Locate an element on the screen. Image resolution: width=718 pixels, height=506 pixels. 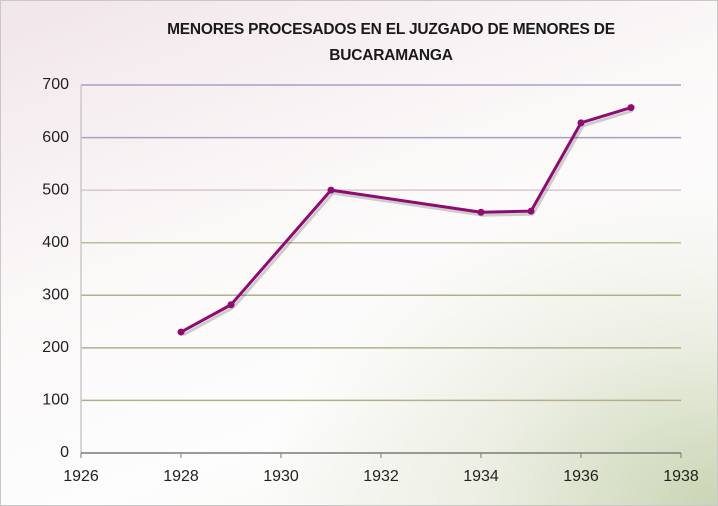
x-tick-label: 1936 is located at coordinates (581, 476).